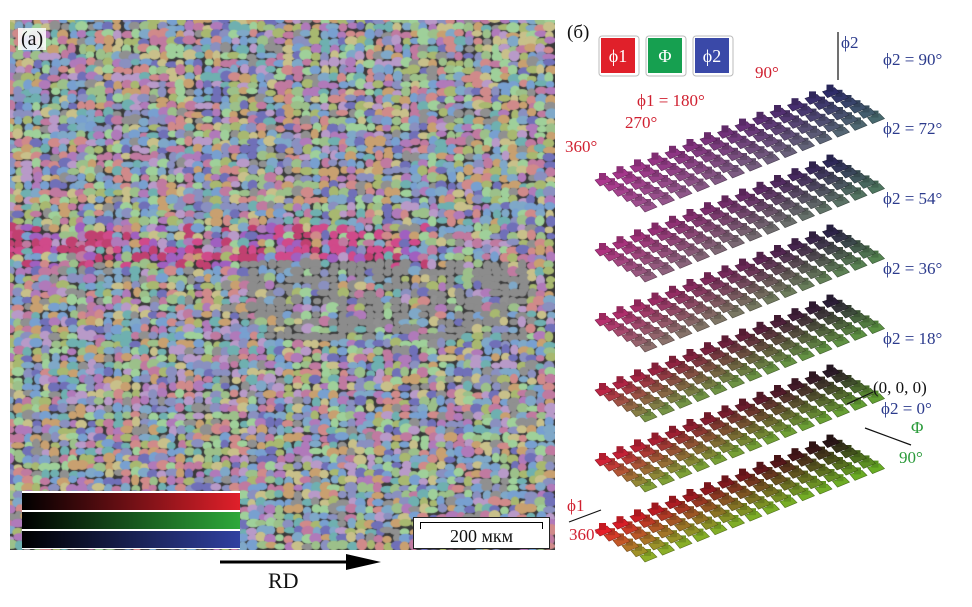  What do you see at coordinates (131, 501) in the screenshot?
I see `phi1-gradient` at bounding box center [131, 501].